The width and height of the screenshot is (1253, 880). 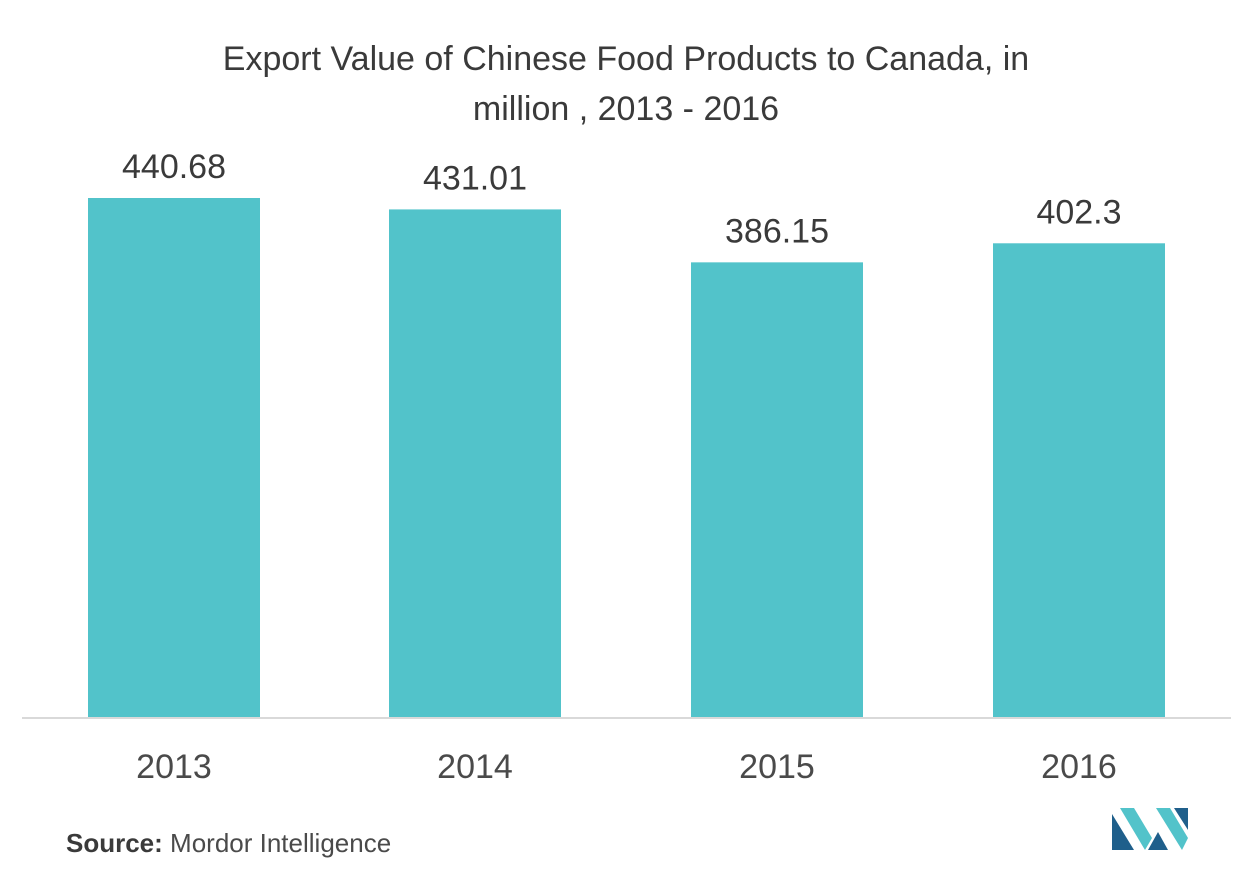 I want to click on chart-title-line-2: million , 2013 - 2016, so click(x=626, y=109).